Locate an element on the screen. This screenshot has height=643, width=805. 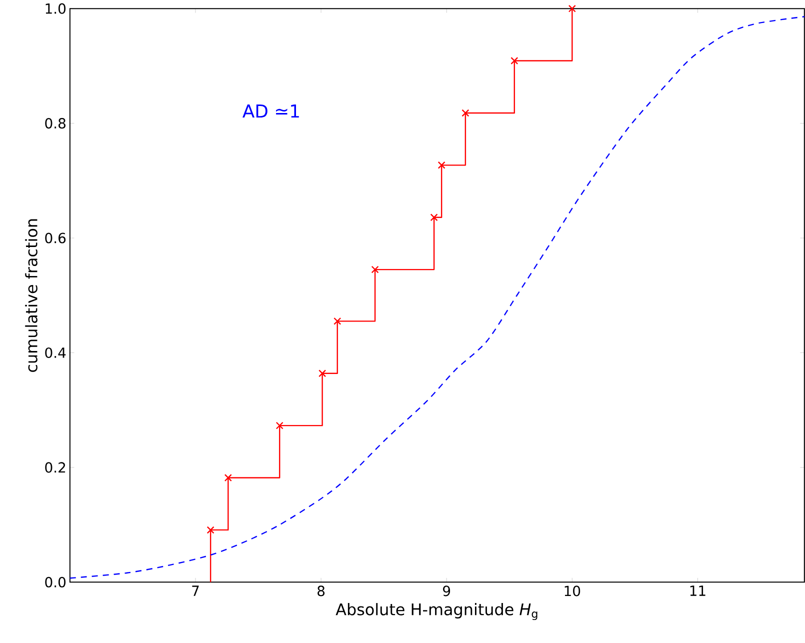
x-tick-label: 11 is located at coordinates (698, 591).